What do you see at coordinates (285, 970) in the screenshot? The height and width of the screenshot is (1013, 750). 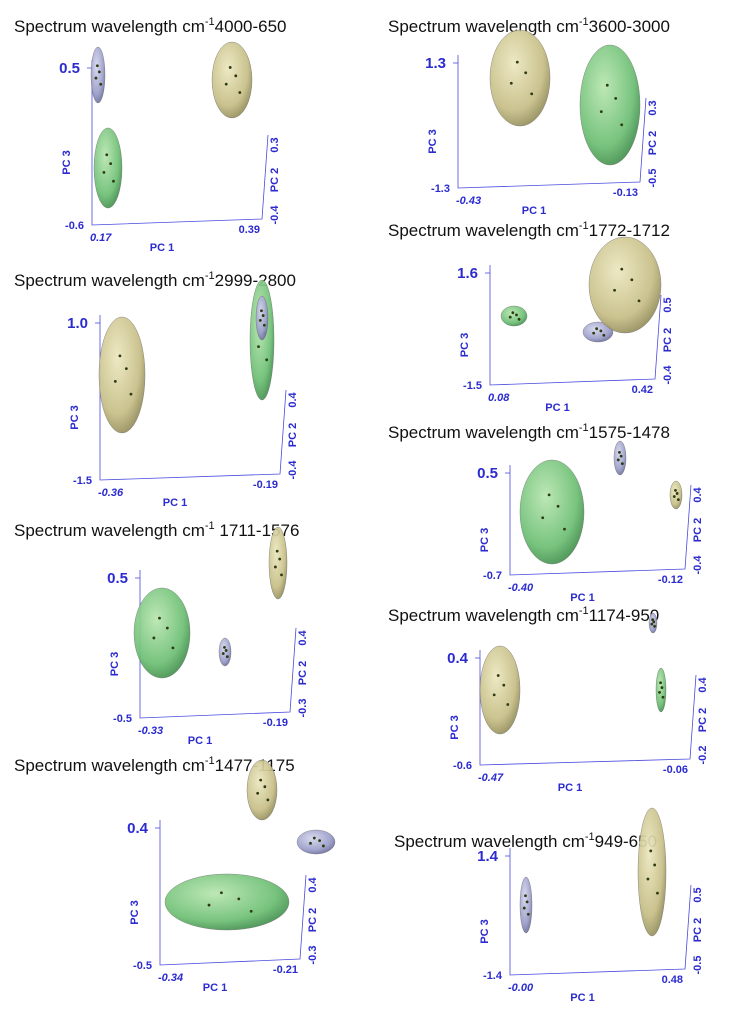 I see `pc1-right: -0.21` at bounding box center [285, 970].